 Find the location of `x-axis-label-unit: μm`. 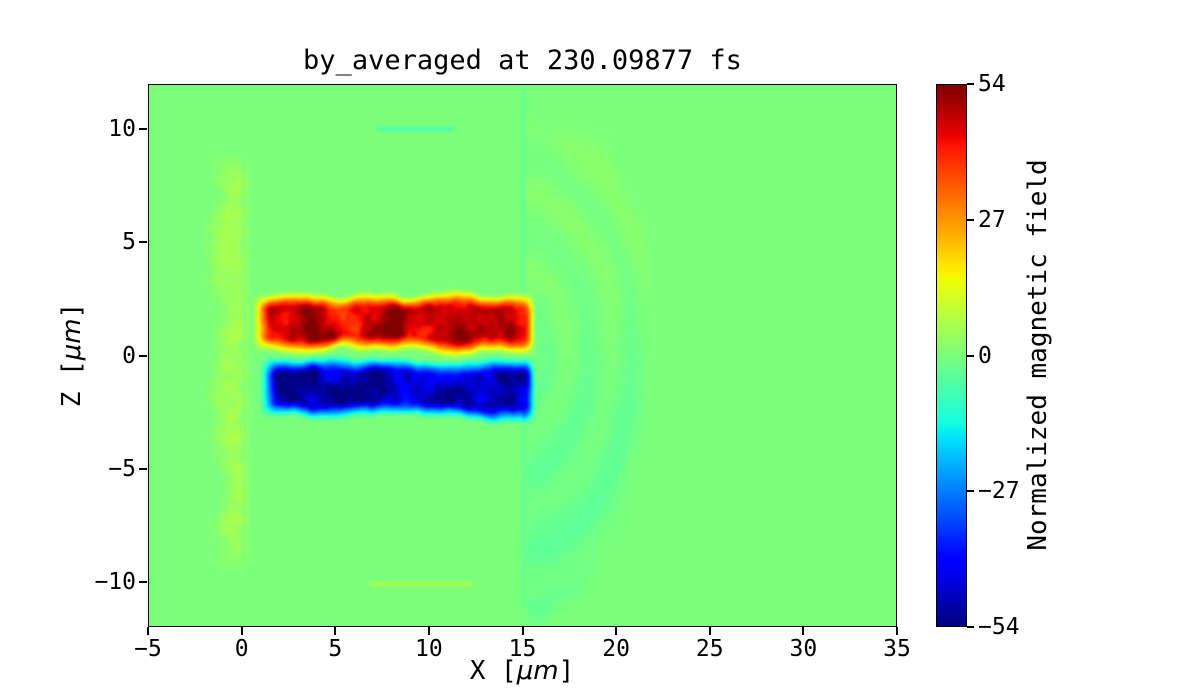

x-axis-label-unit: μm is located at coordinates (537, 671).